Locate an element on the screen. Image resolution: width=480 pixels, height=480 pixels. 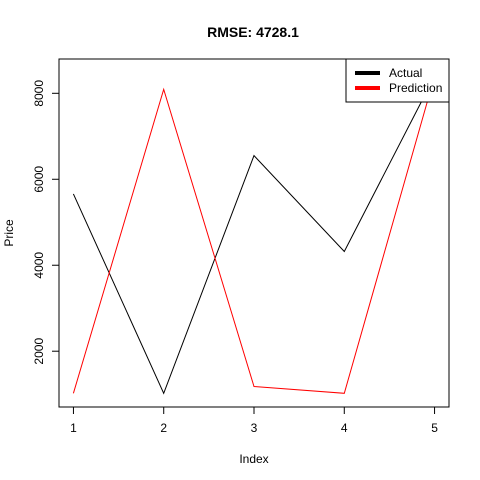
y-tick-label: 6000 is located at coordinates (39, 179).